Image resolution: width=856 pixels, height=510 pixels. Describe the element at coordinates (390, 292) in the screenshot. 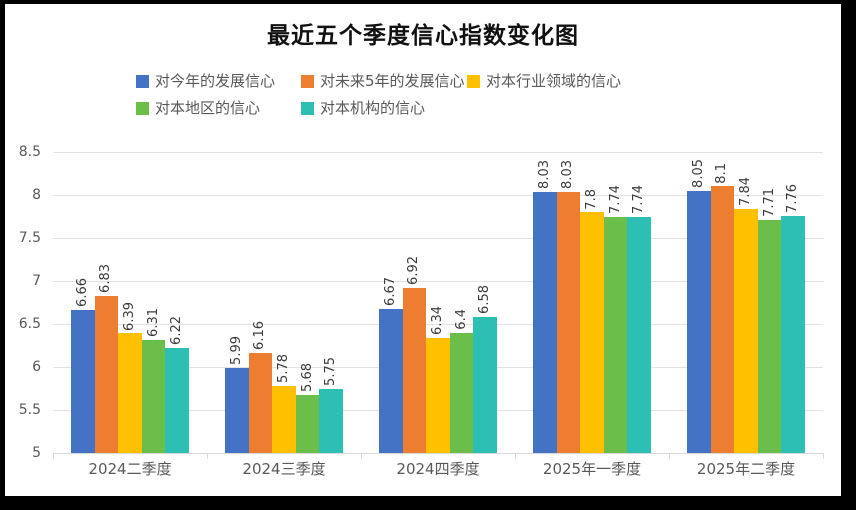

I see `bar-value-label: 6.67` at that location.